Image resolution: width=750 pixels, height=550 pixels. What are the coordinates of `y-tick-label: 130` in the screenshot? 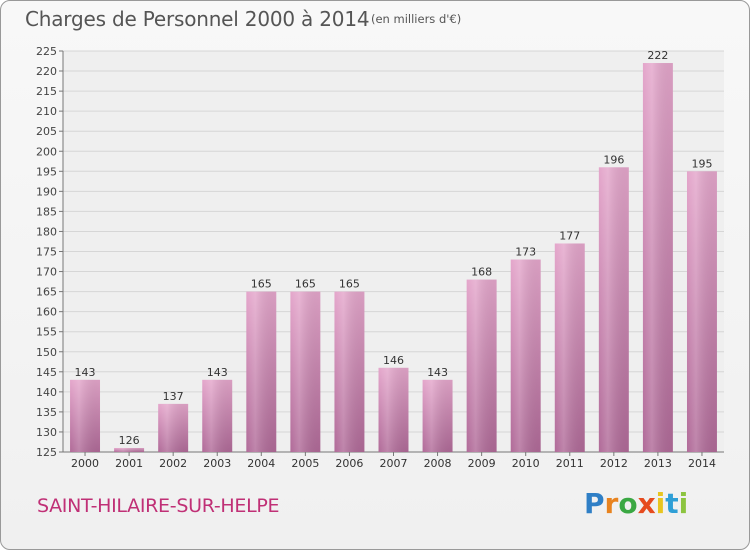 It's located at (46, 432).